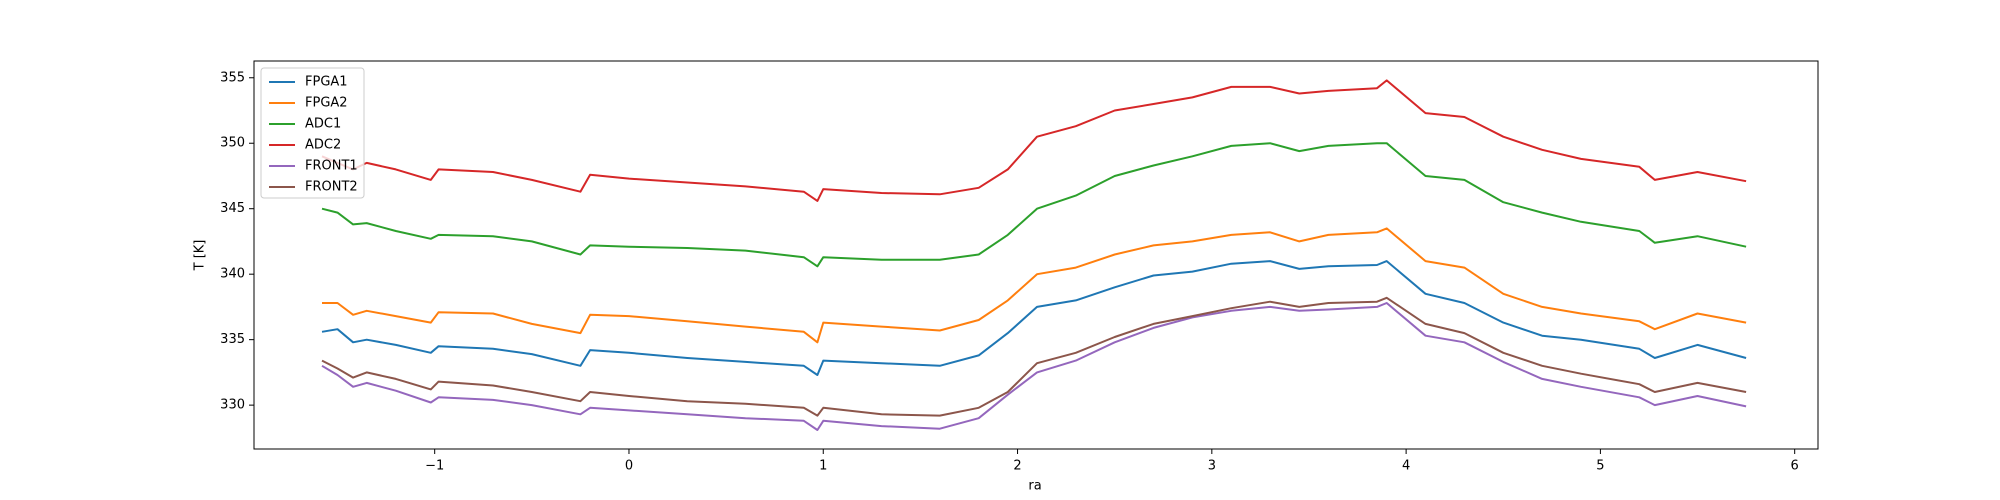  What do you see at coordinates (1795, 466) in the screenshot?
I see `x-tick-label: 6` at bounding box center [1795, 466].